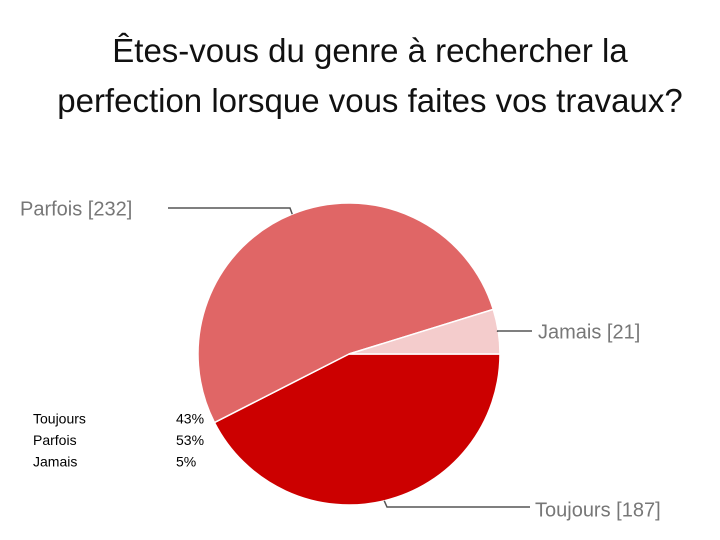  What do you see at coordinates (589, 332) in the screenshot?
I see `slice-label: Jamais [21]` at bounding box center [589, 332].